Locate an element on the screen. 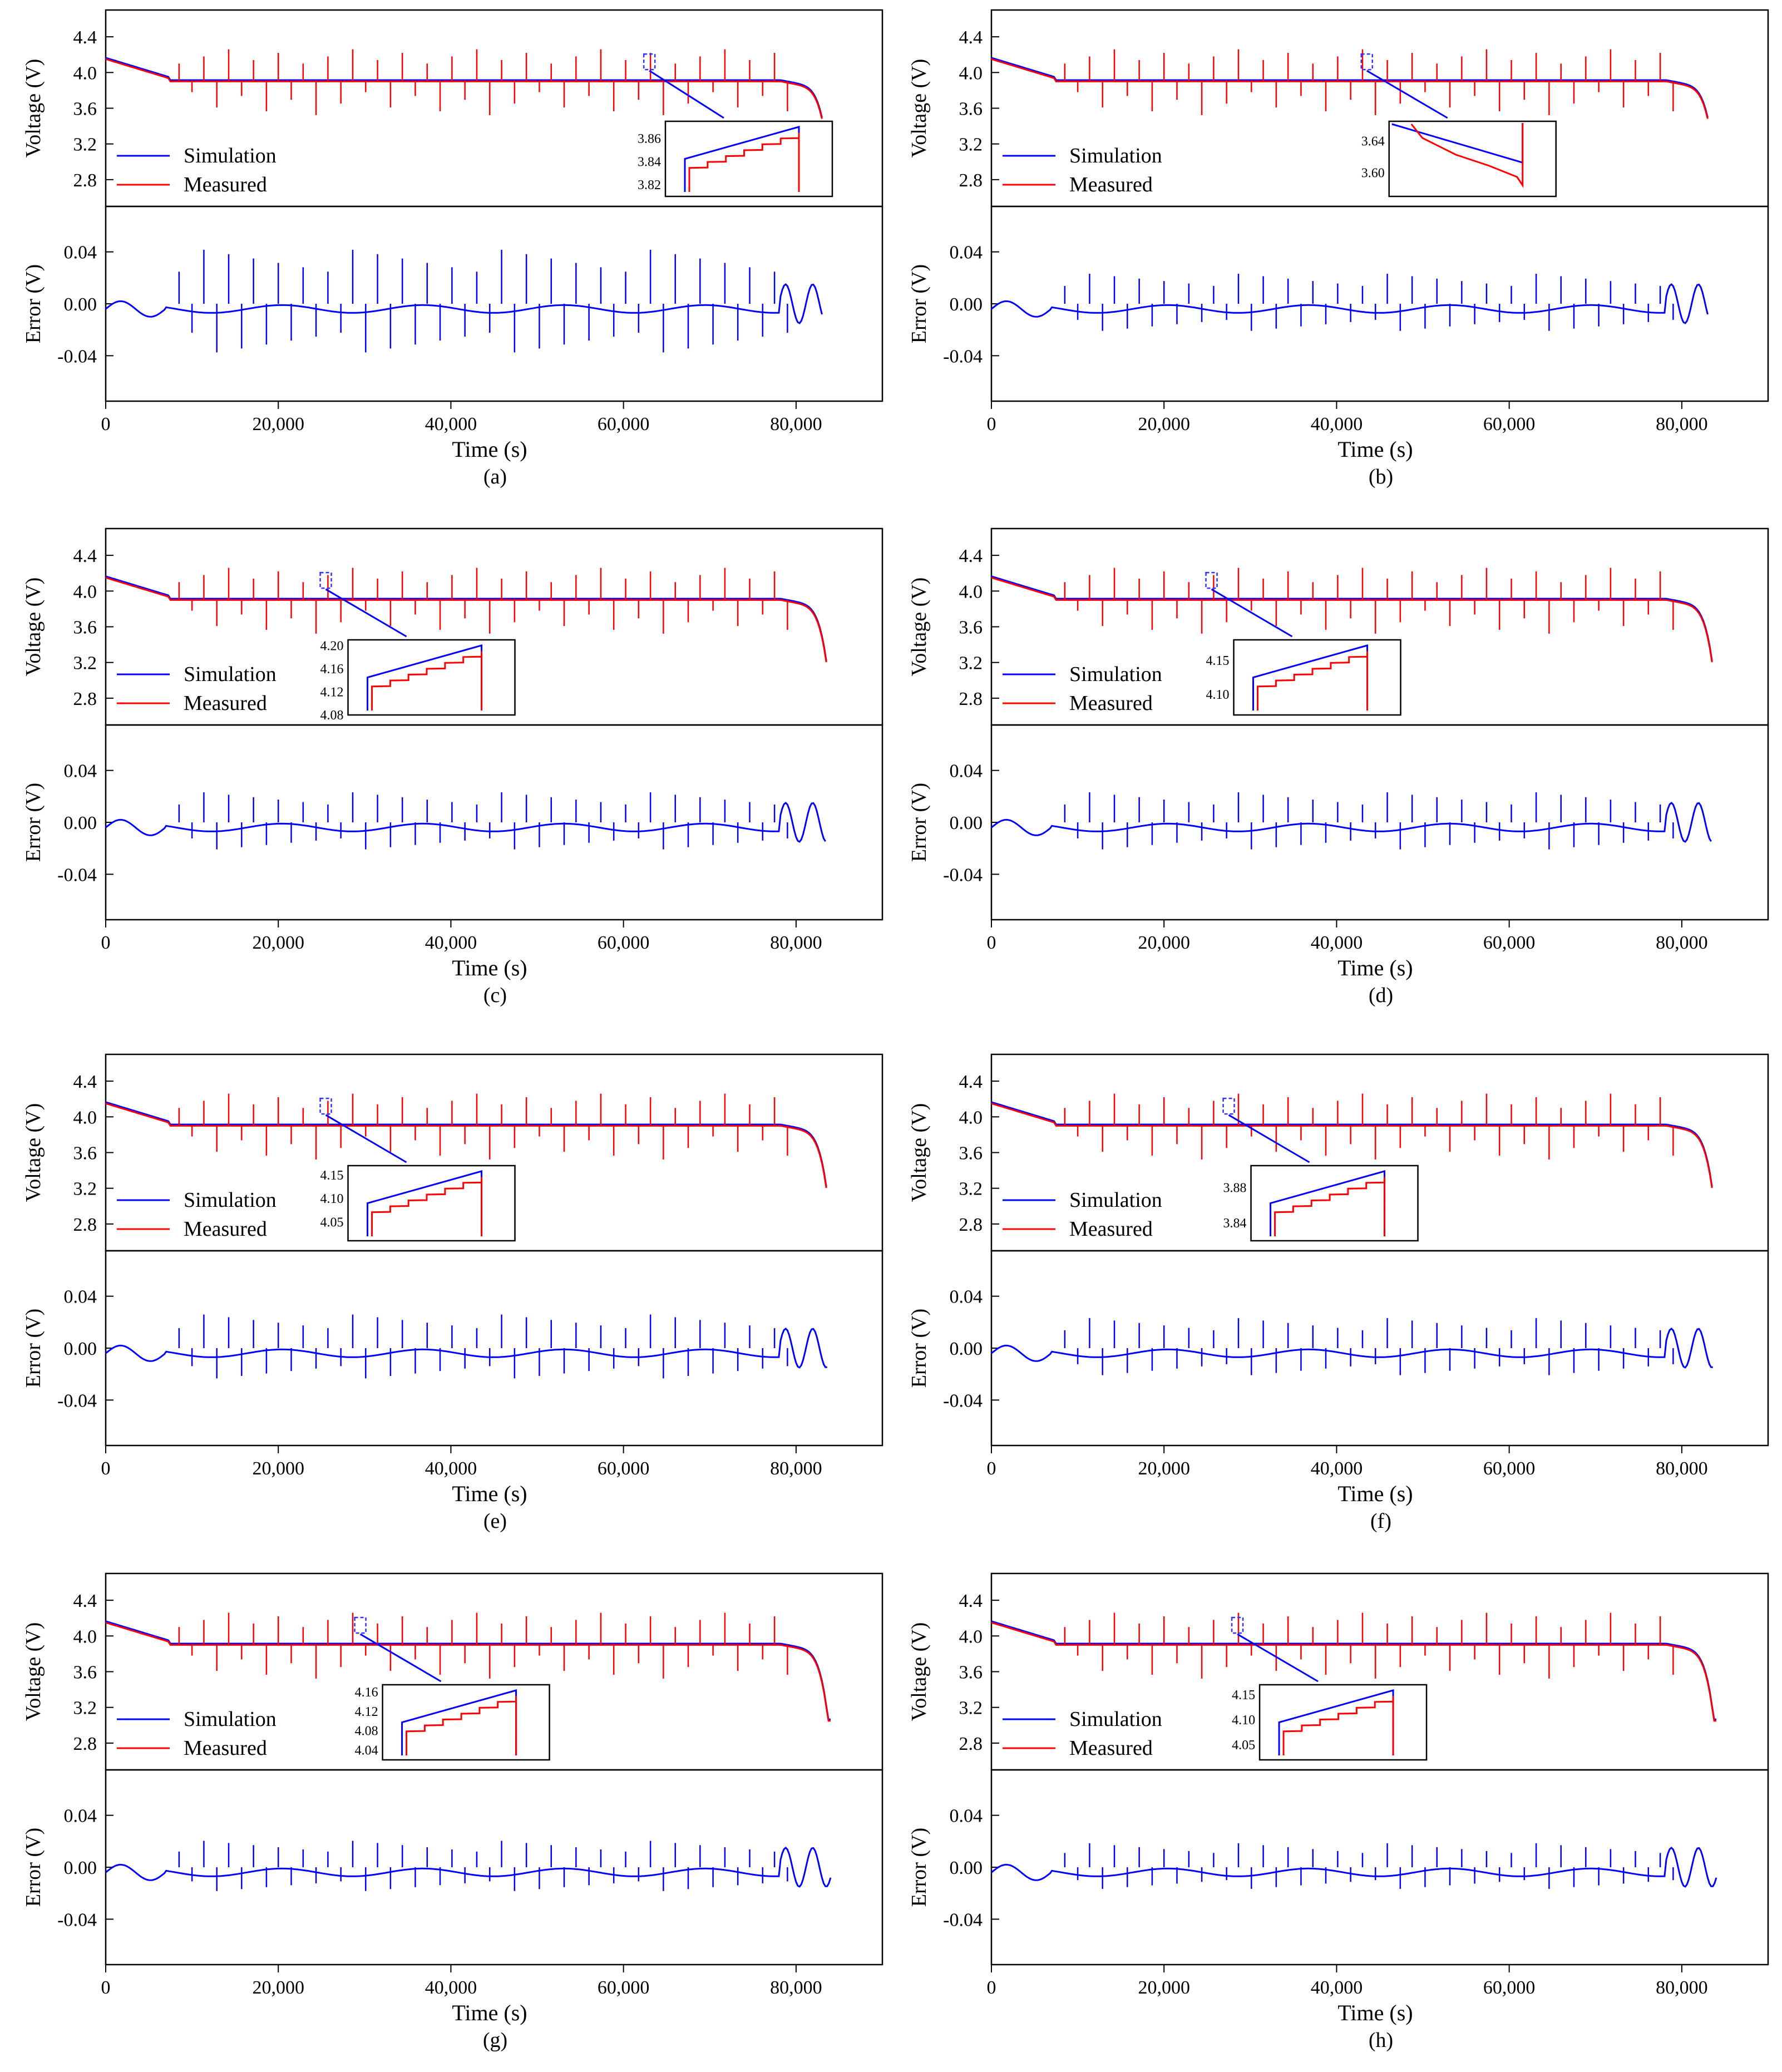  inset-tick-label: 4.12 is located at coordinates (332, 692).